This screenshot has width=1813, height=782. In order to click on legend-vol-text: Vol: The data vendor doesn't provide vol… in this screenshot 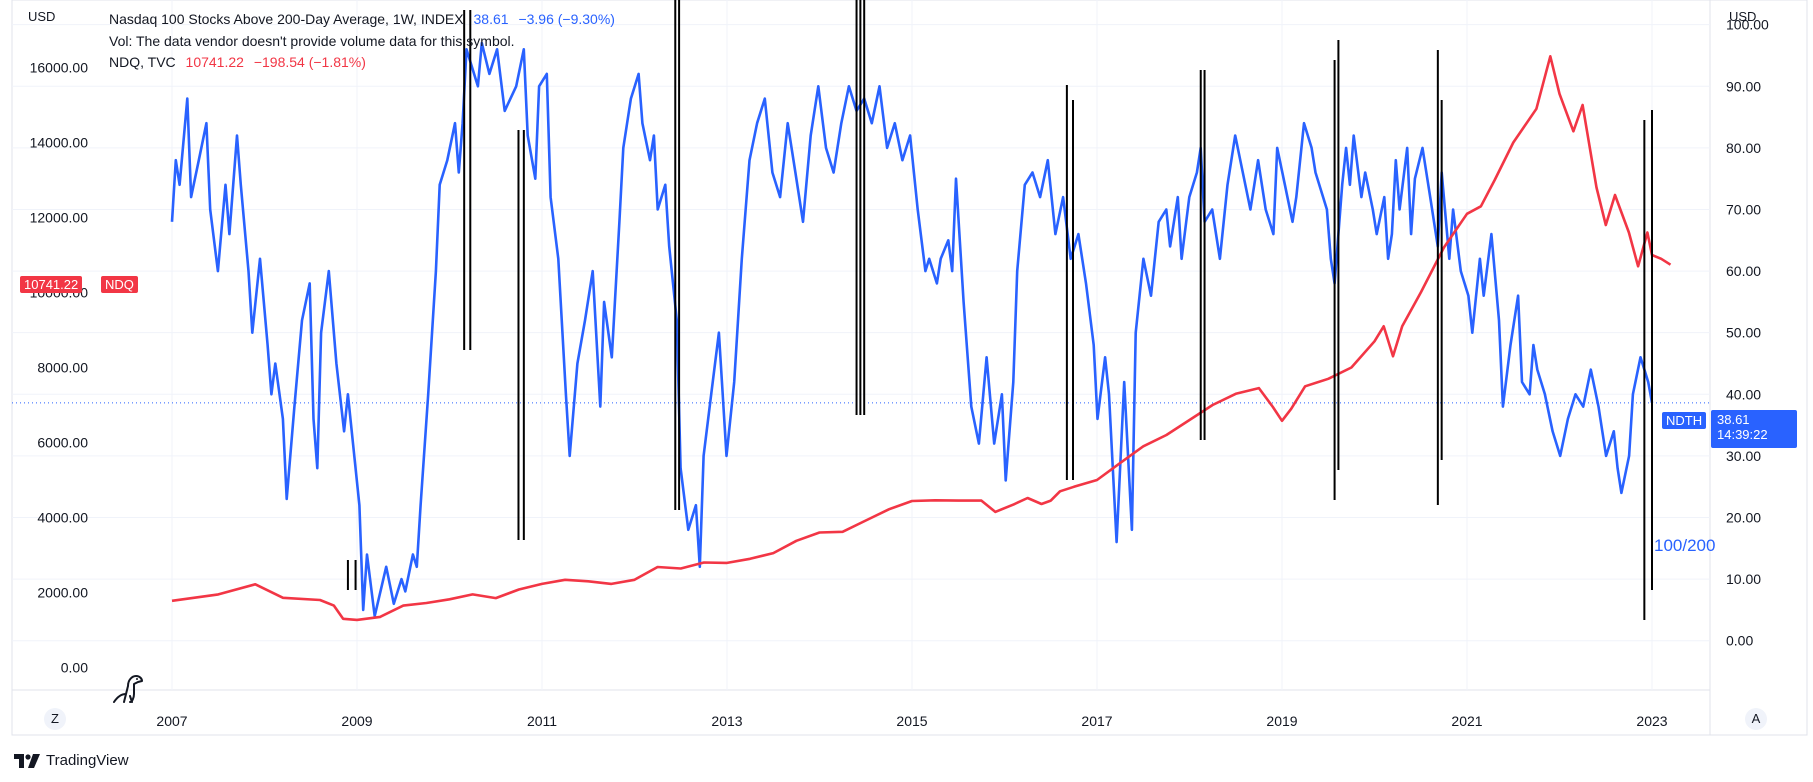, I will do `click(312, 41)`.